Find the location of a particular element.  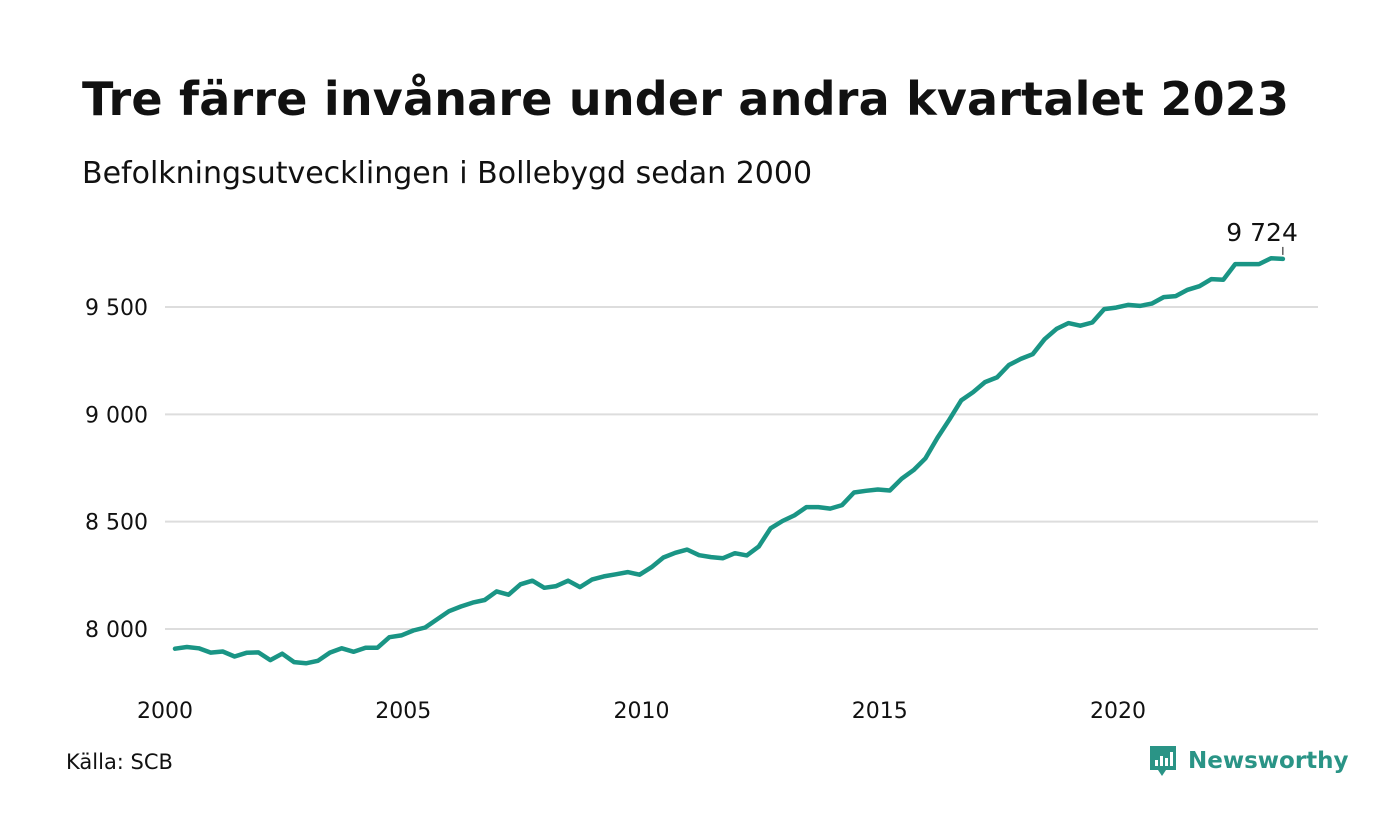

y-axis-ticks: 8 000 8 500 9 000 9 500 is located at coordinates (116, 469).